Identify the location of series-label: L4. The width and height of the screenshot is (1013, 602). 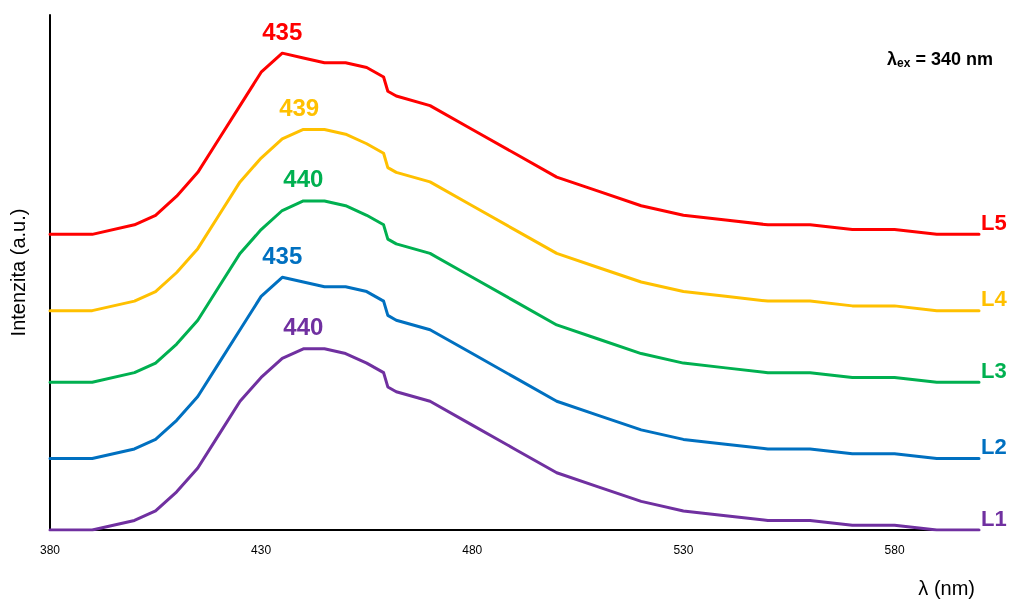
(994, 299).